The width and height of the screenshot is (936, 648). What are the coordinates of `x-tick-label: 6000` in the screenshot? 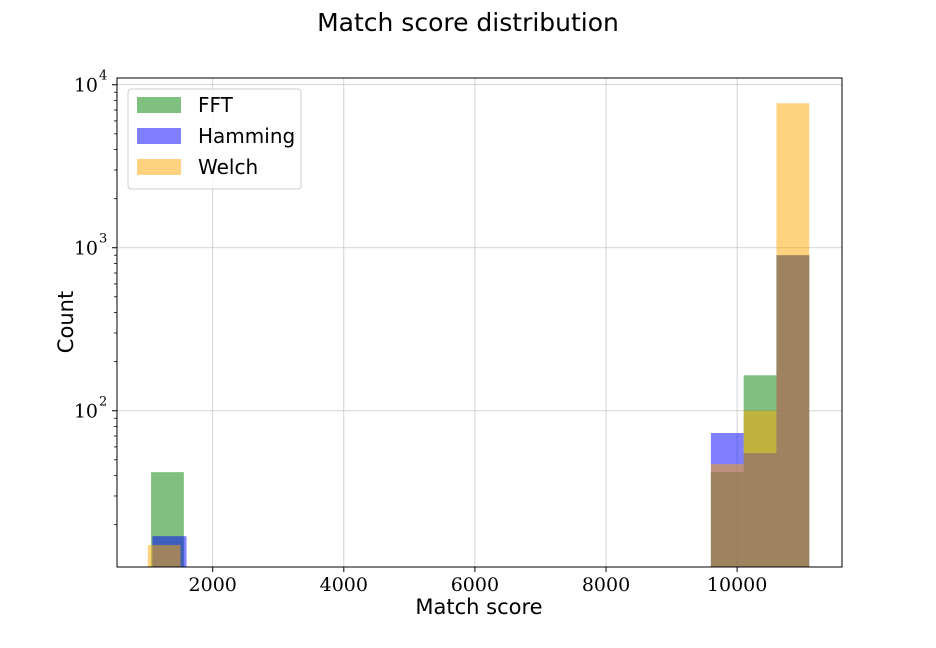 It's located at (475, 585).